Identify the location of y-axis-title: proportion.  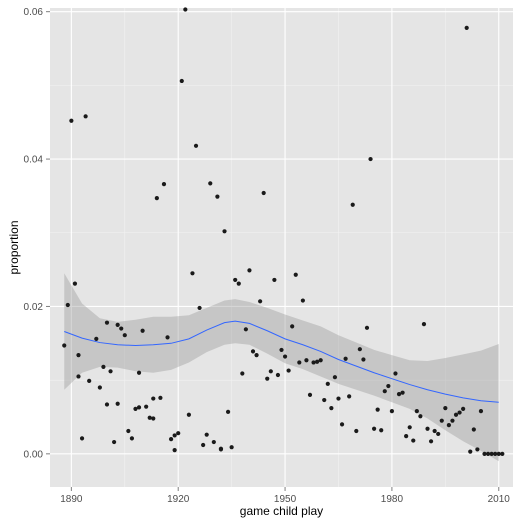
(14, 247).